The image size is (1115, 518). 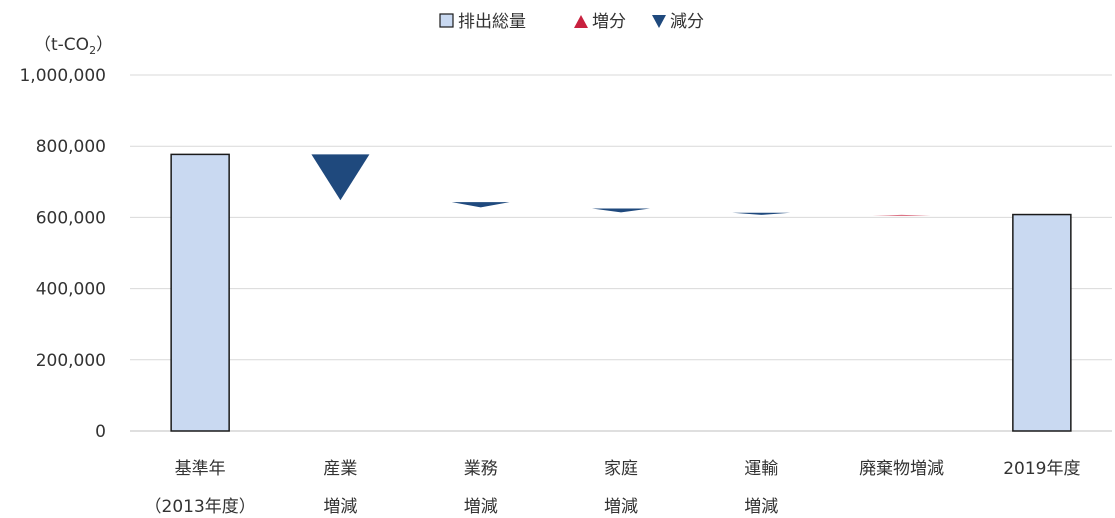 I want to click on legend: 排出総量 増分 減分, so click(x=571, y=22).